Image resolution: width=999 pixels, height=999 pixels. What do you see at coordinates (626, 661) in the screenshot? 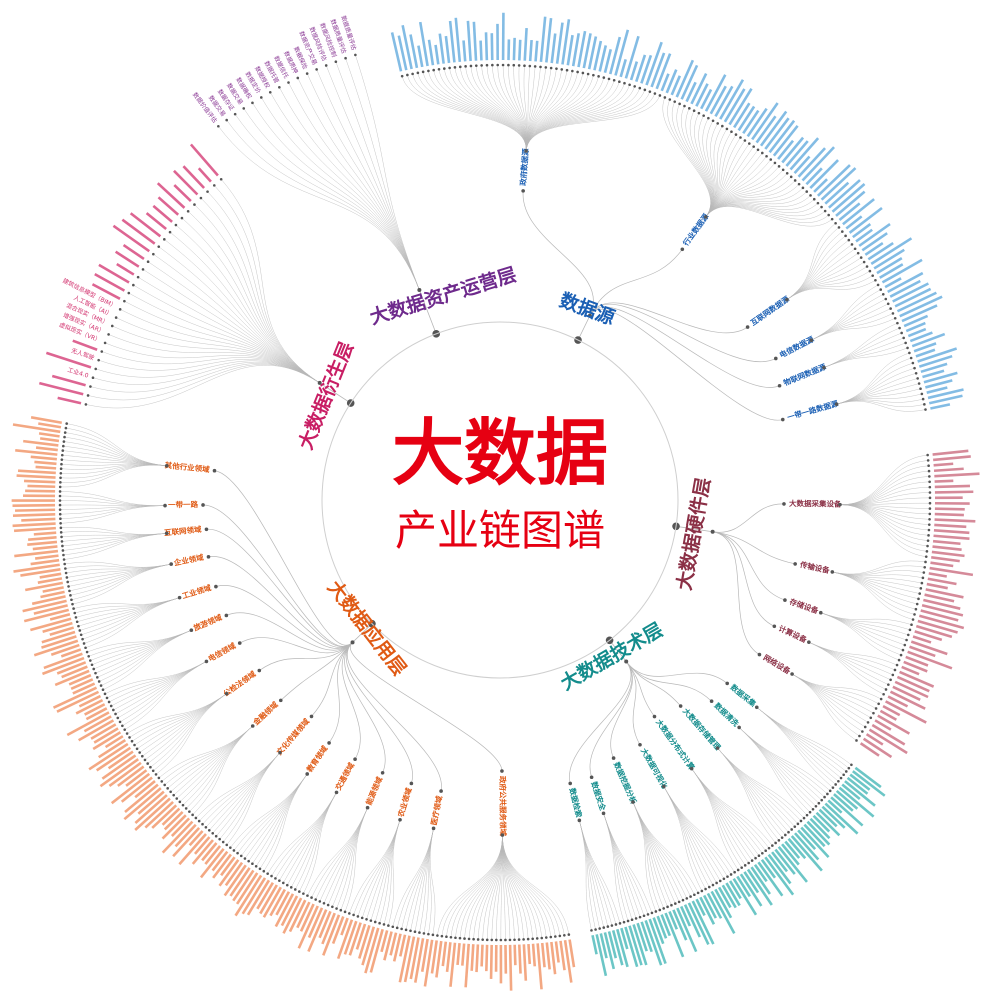
I see `hub-node` at bounding box center [626, 661].